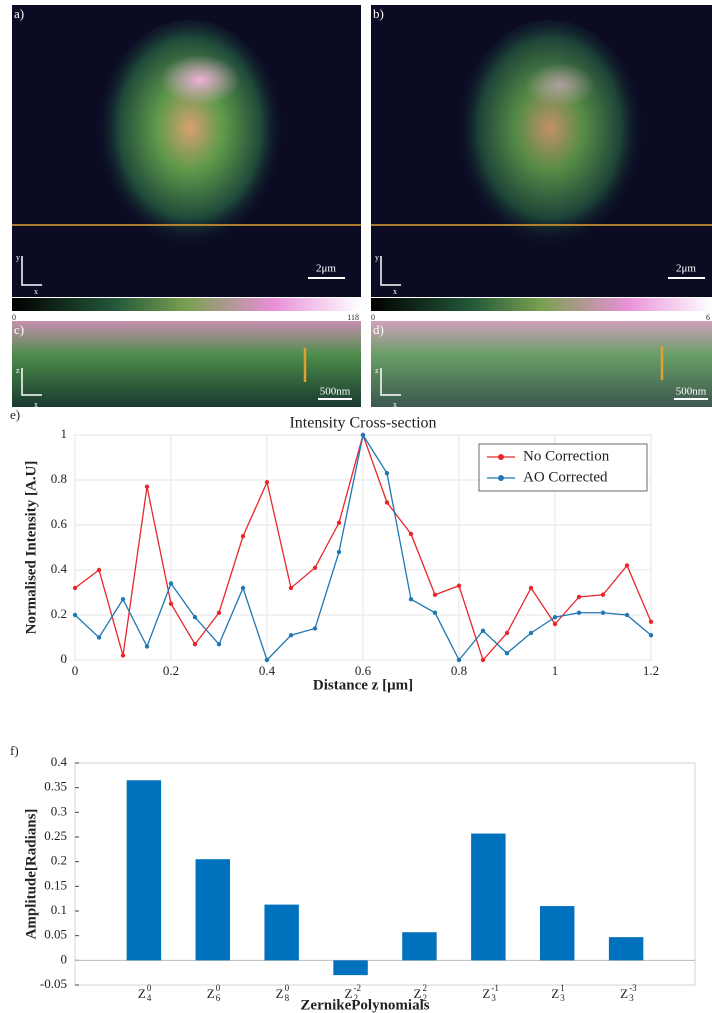 This screenshot has width=712, height=1013. Describe the element at coordinates (541, 151) in the screenshot. I see `image-b` at that location.